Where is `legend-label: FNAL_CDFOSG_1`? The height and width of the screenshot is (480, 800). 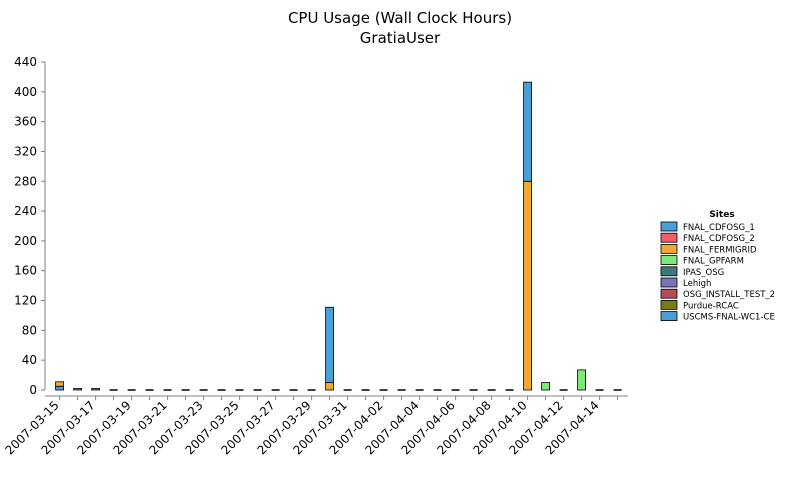 legend-label: FNAL_CDFOSG_1 is located at coordinates (719, 228).